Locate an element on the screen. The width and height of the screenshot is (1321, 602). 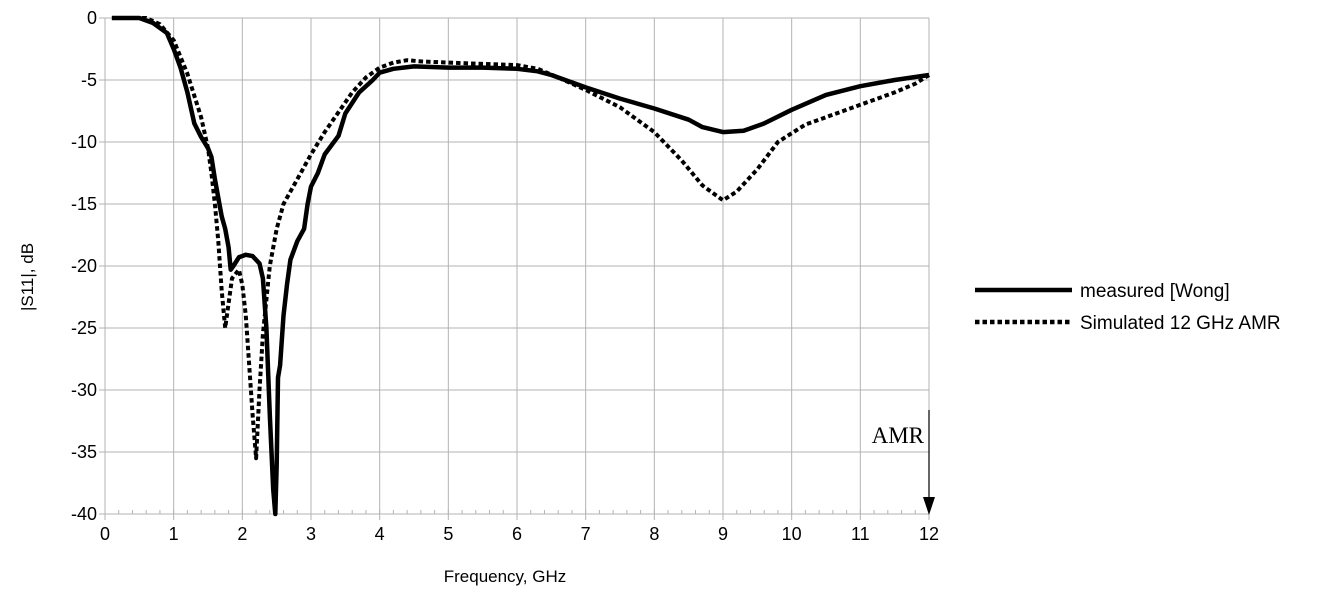
legend-label-simulated: Simulated 12 GHz AMR is located at coordinates (1180, 323).